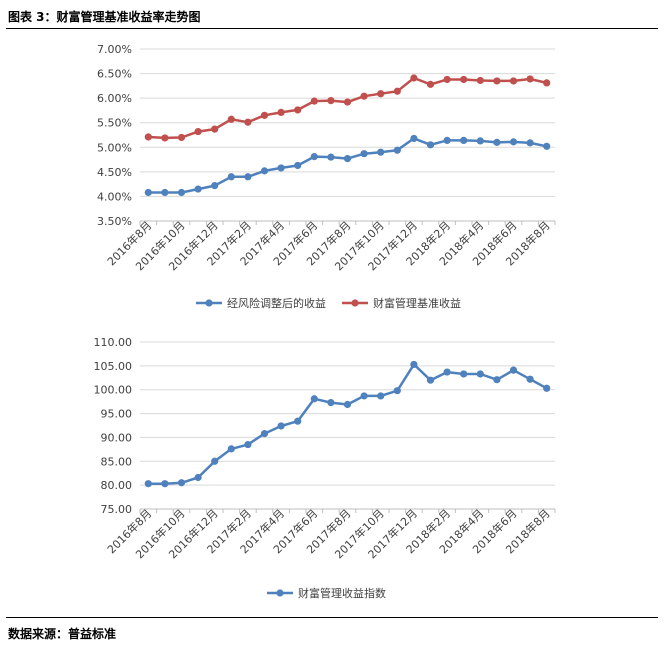  What do you see at coordinates (342, 593) in the screenshot?
I see `legend-label: 财富管理收益指数` at bounding box center [342, 593].